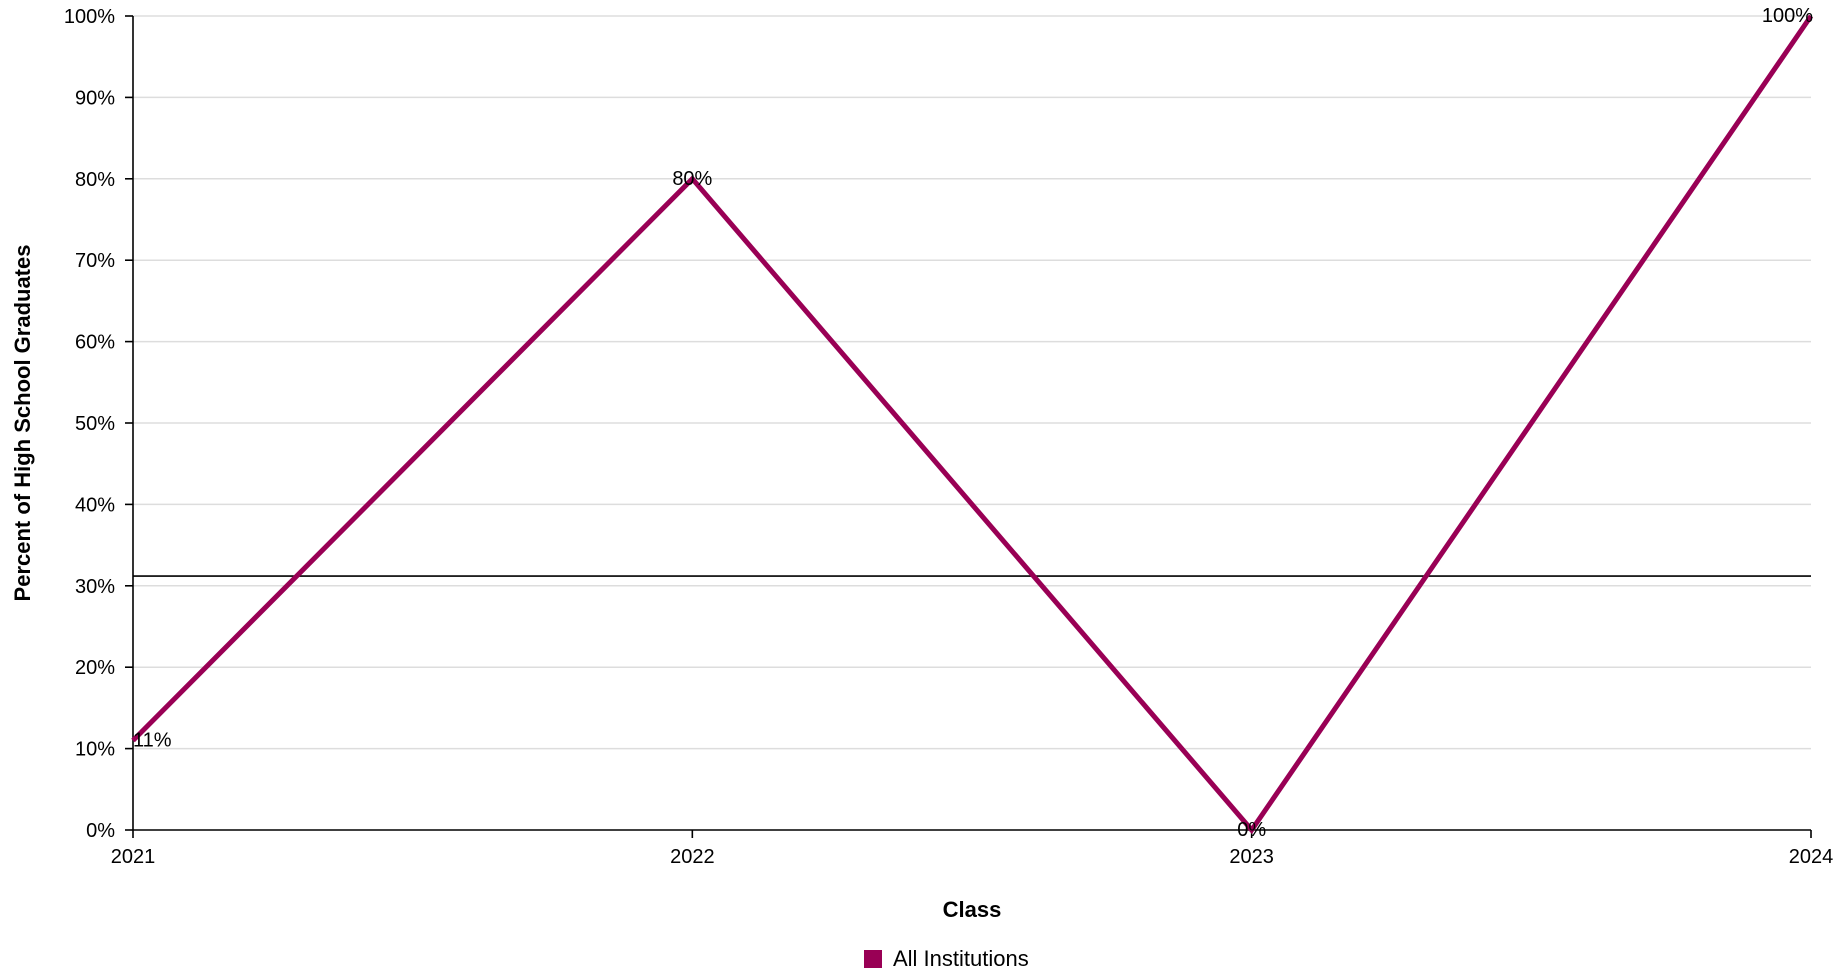 This screenshot has width=1839, height=969. I want to click on y-axis-title: Percent of High School Graduates, so click(22, 423).